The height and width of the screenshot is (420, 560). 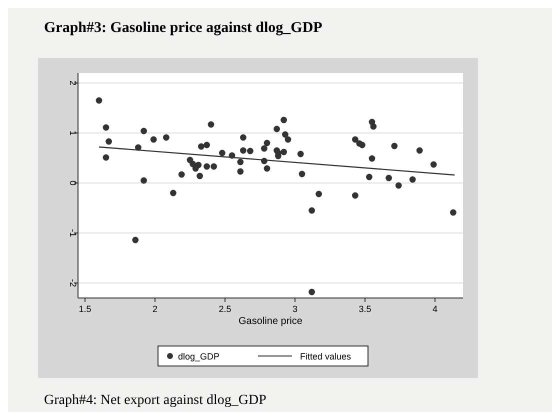 I want to click on y-tick-label: -1, so click(x=73, y=233).